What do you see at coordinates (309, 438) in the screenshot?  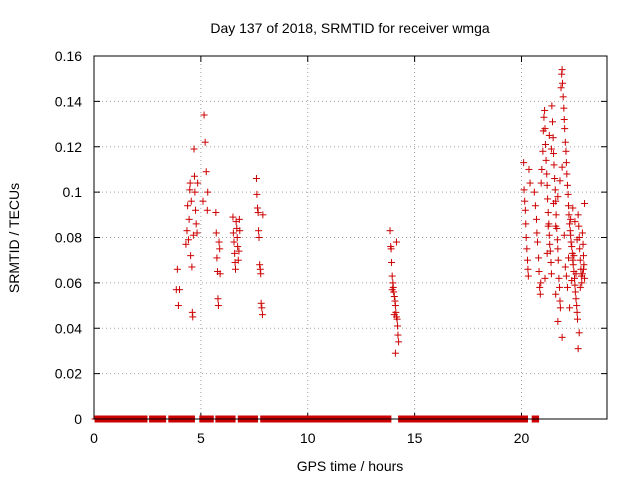 I see `x-tick-labels: 0 5 10 15 20` at bounding box center [309, 438].